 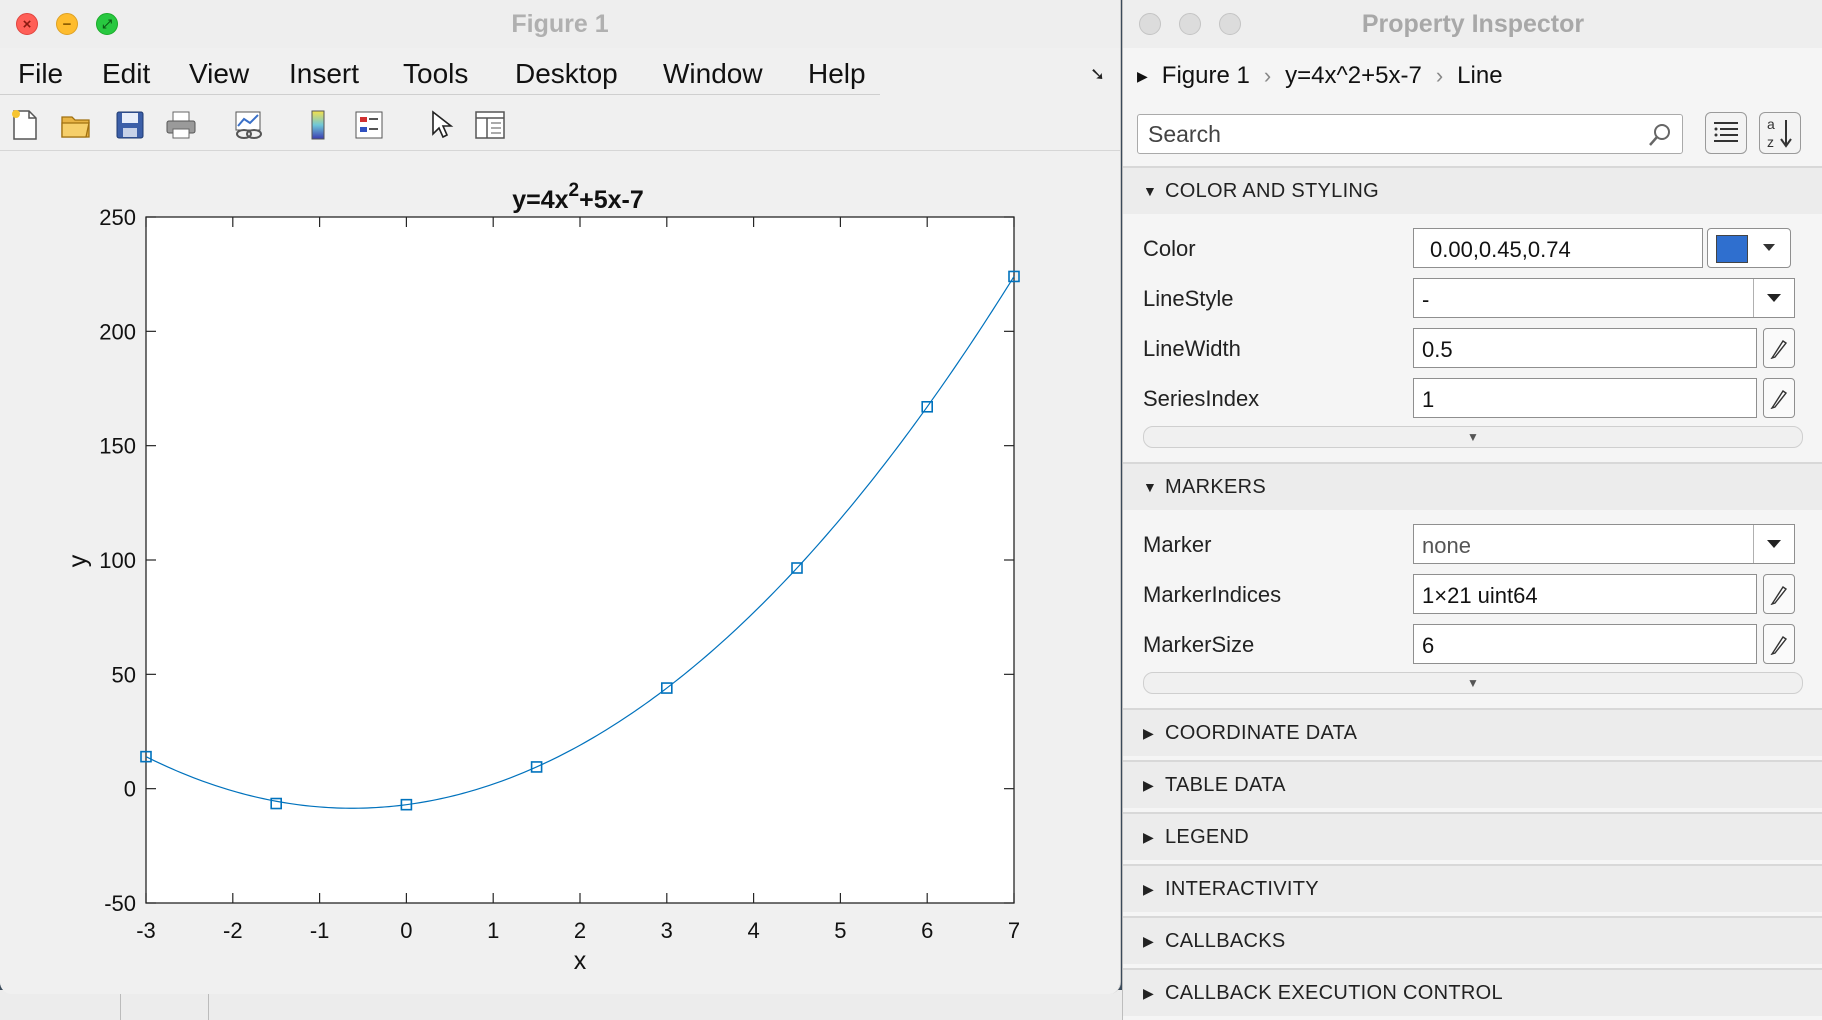 I want to click on close-window-button, so click(x=1150, y=24).